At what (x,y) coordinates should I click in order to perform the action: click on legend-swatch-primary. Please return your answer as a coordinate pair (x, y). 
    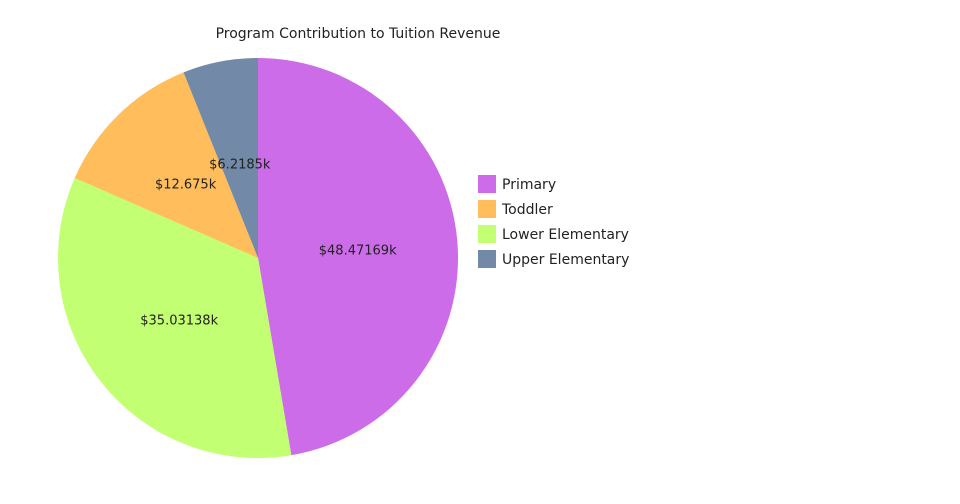
    Looking at the image, I should click on (487, 184).